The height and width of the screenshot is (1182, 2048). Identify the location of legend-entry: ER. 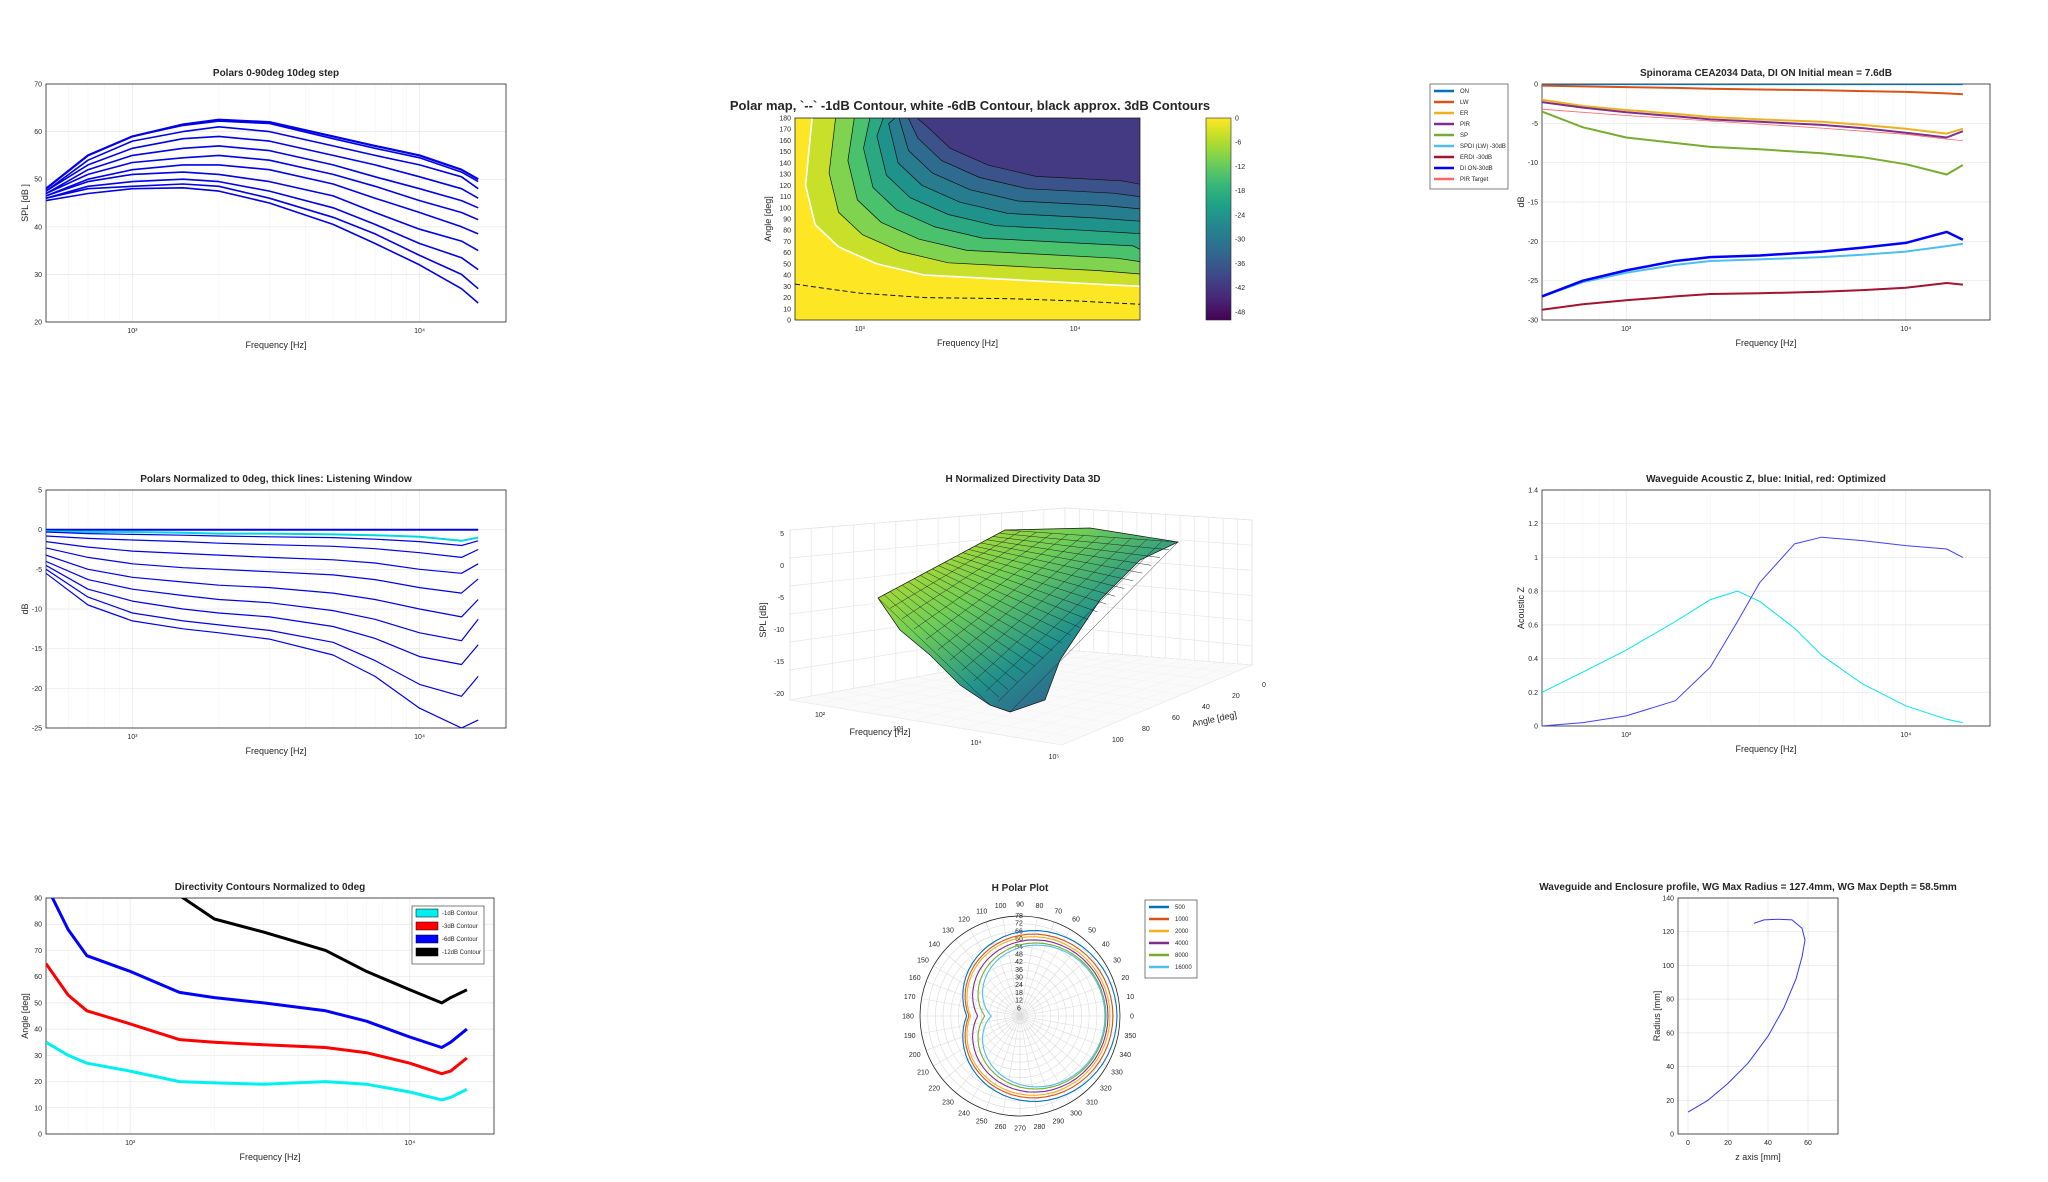
(1464, 114).